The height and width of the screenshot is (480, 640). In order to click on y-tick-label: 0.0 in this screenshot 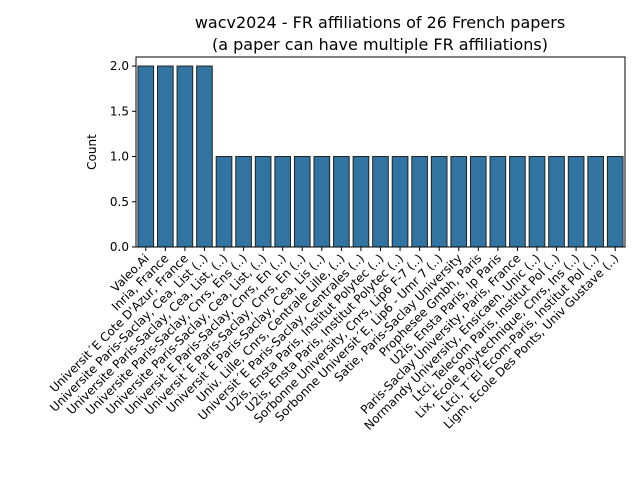, I will do `click(119, 247)`.